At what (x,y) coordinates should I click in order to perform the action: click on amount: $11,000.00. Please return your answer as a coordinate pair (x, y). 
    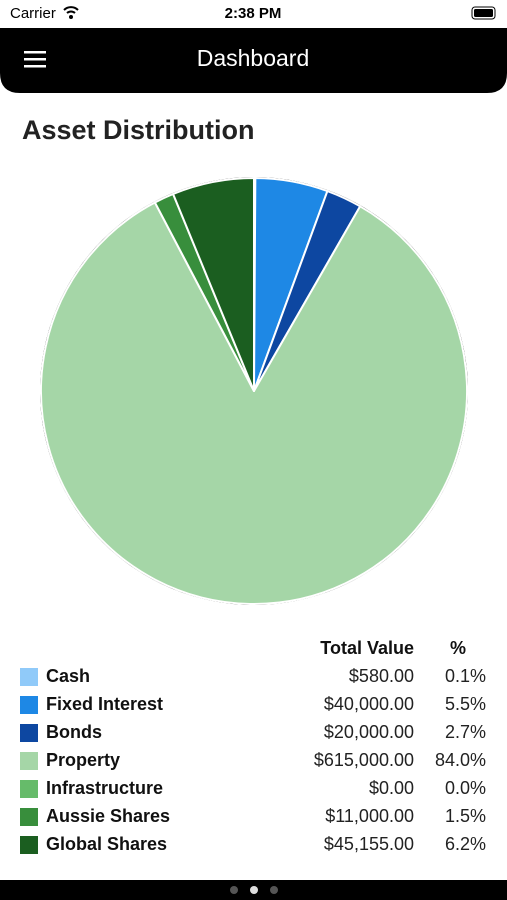
    Looking at the image, I should click on (369, 816).